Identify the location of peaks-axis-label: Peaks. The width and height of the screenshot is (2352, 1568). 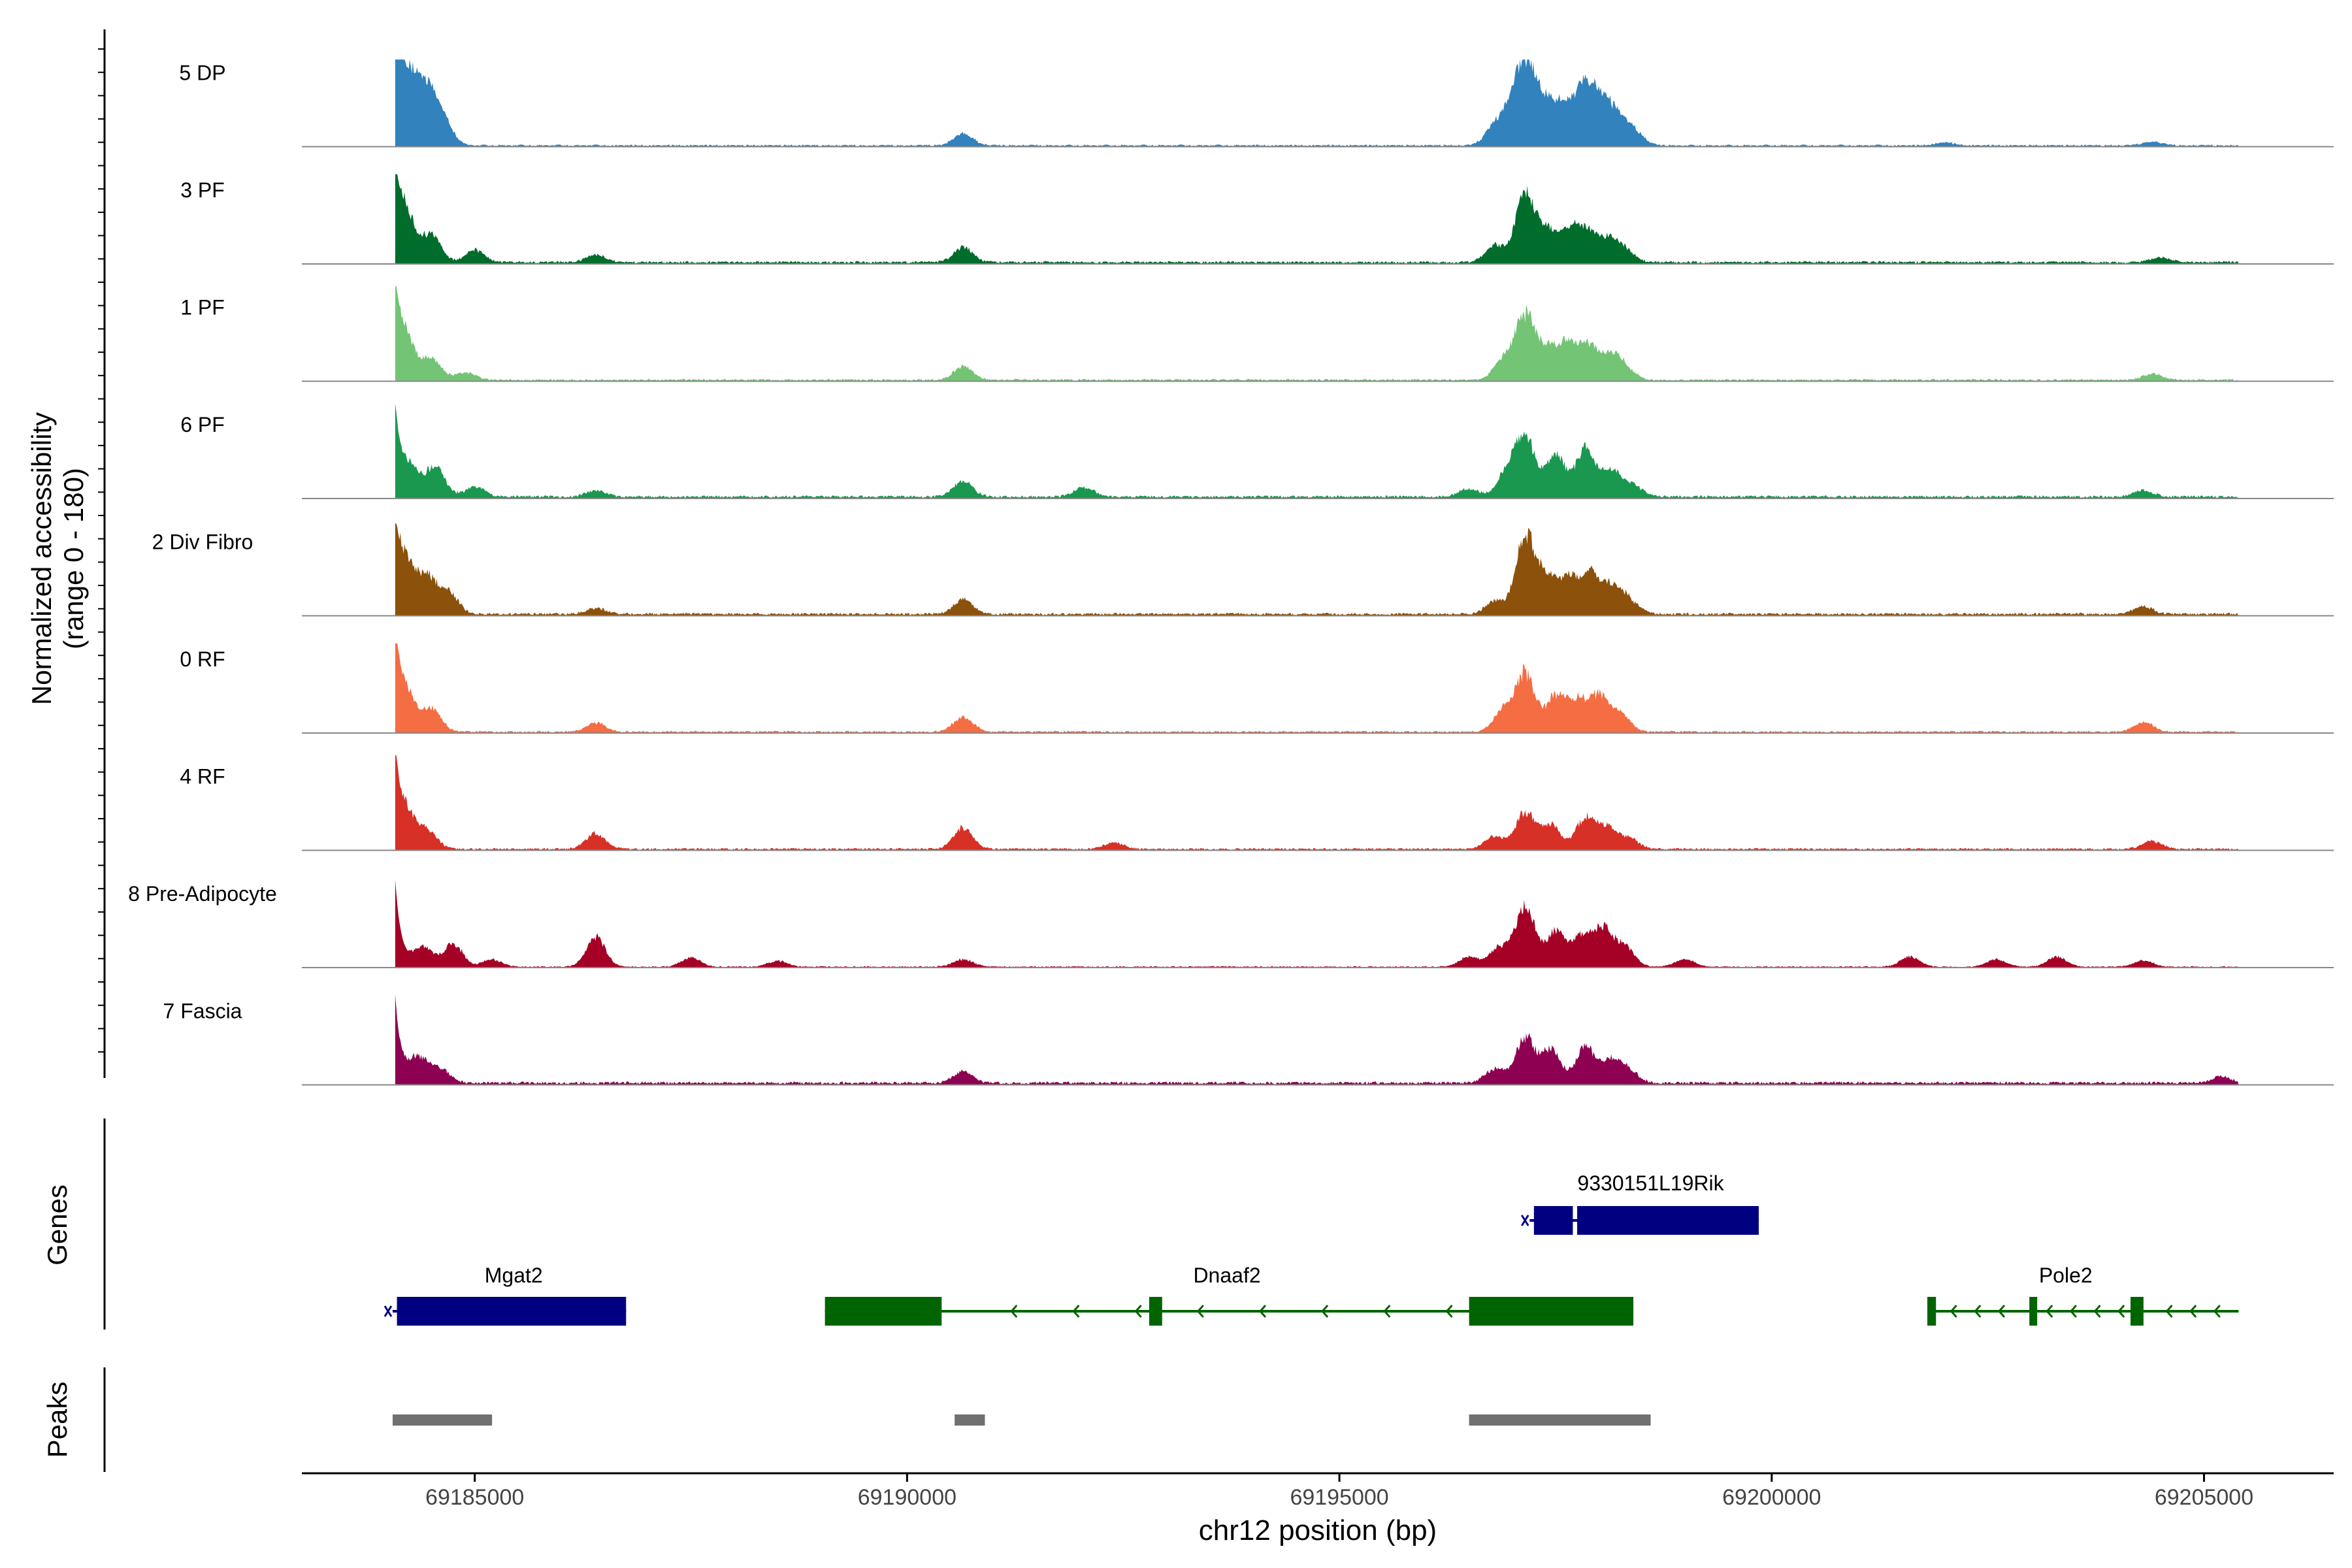
(57, 1420).